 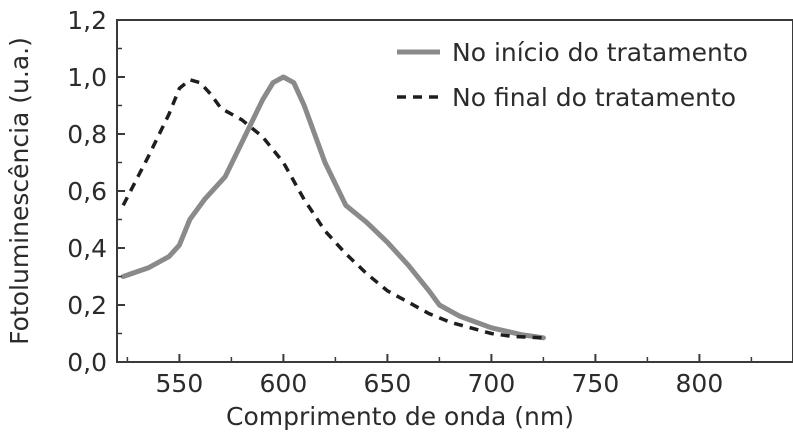 I want to click on x-axis-title: Comprimento de onda (nm), so click(x=400, y=416).